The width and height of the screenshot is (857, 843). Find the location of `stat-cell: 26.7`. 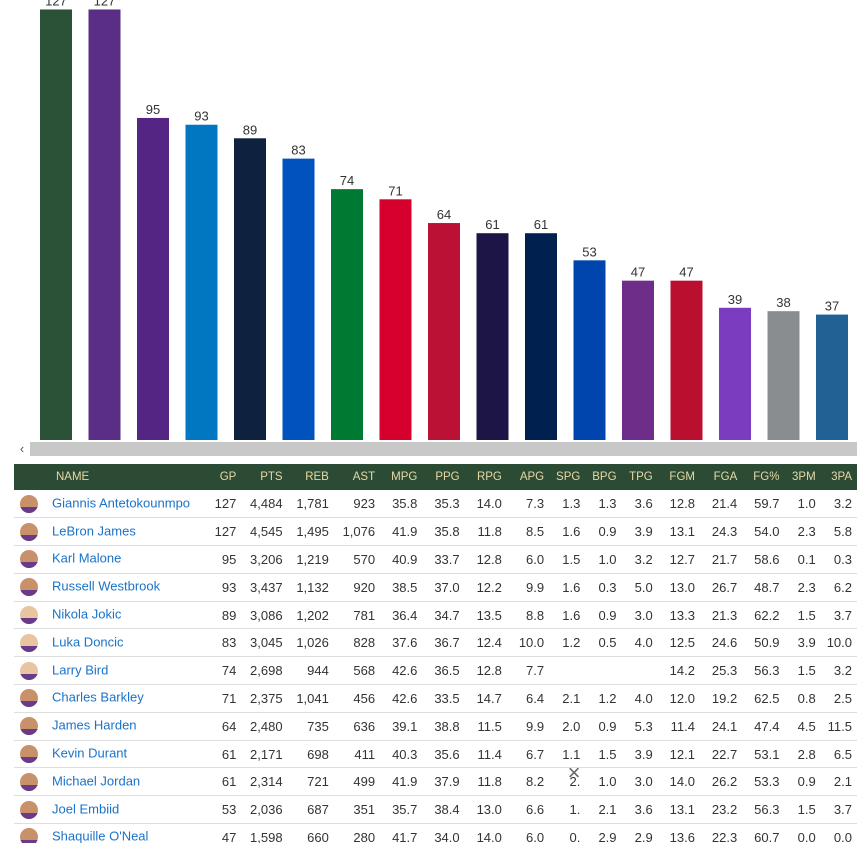

stat-cell: 26.7 is located at coordinates (724, 587).